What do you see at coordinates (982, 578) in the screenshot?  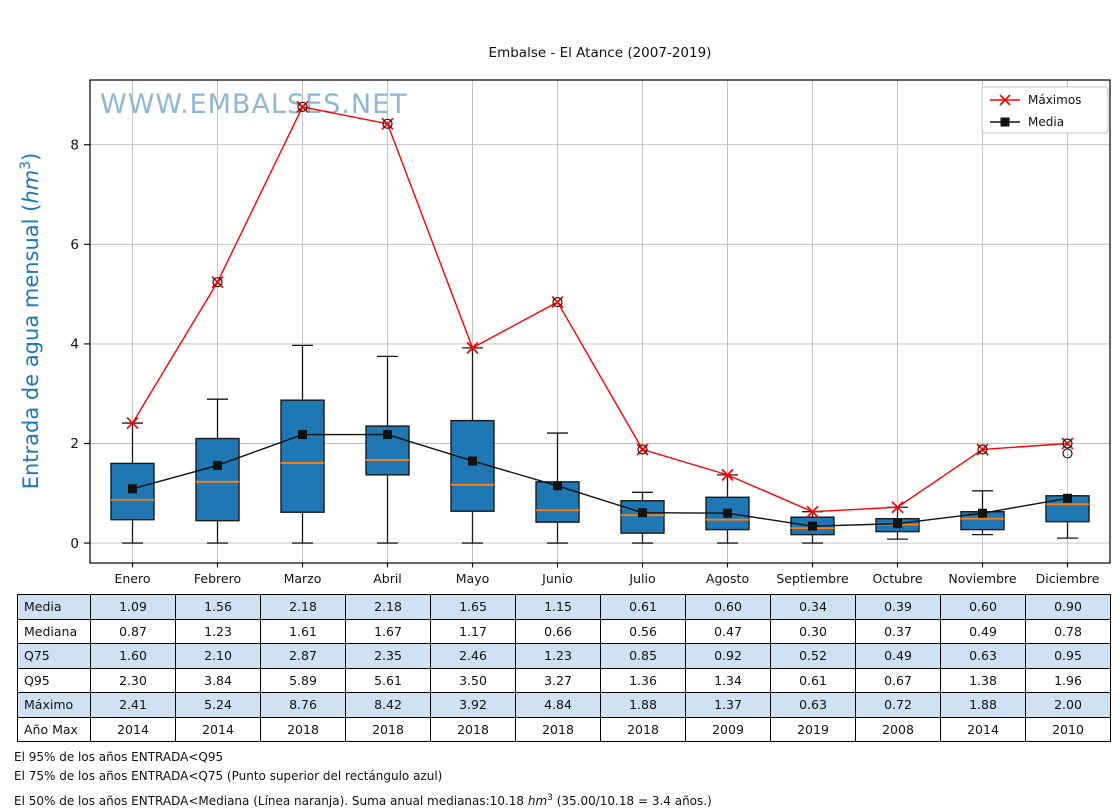 I see `x-tick-label: Noviembre` at bounding box center [982, 578].